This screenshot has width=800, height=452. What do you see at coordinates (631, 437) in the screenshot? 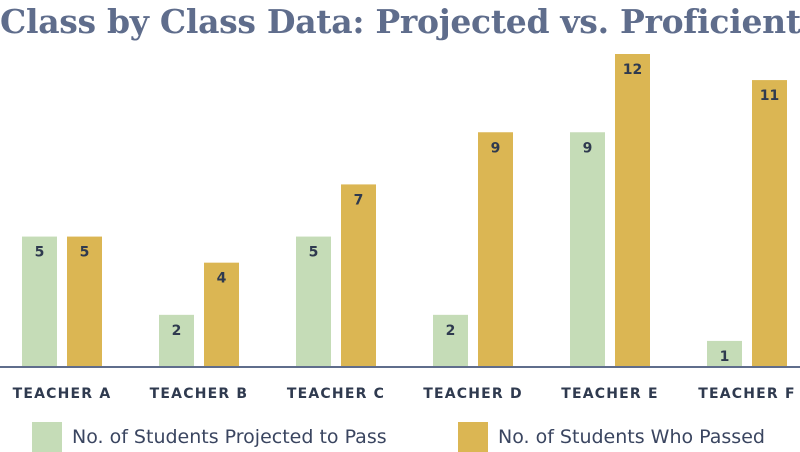
I see `legend-label-passed: No. of Students Who Passed` at bounding box center [631, 437].